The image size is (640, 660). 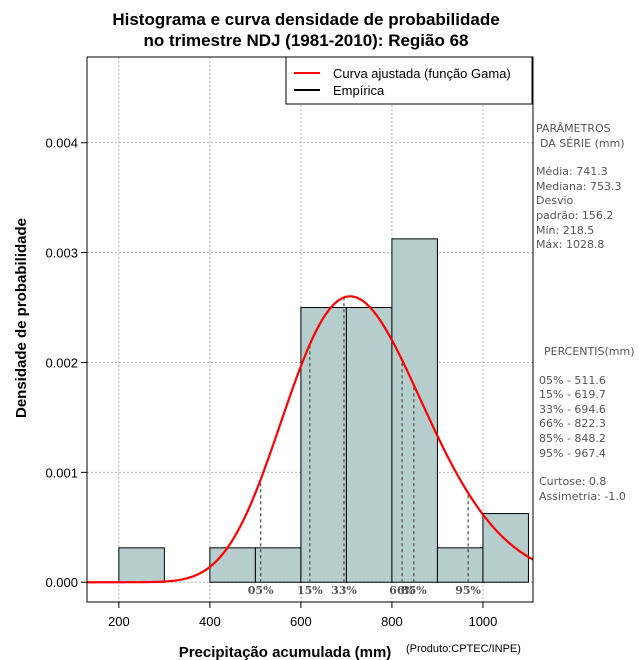 I want to click on param-line: Desvio, so click(x=555, y=201).